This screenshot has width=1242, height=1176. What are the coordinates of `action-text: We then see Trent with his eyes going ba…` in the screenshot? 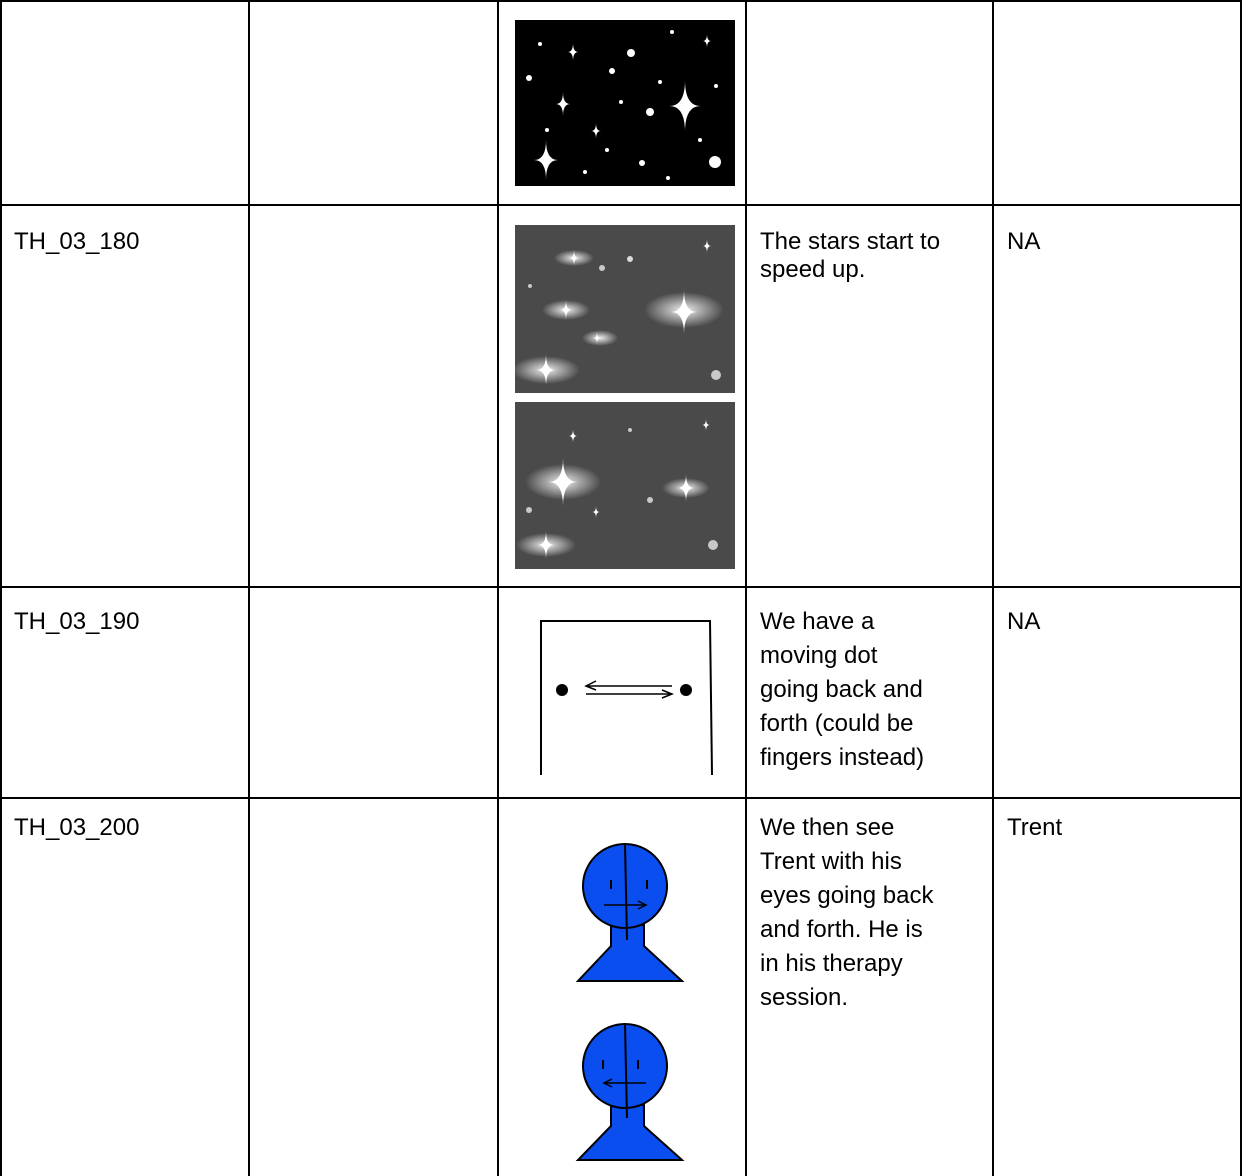 It's located at (847, 912).